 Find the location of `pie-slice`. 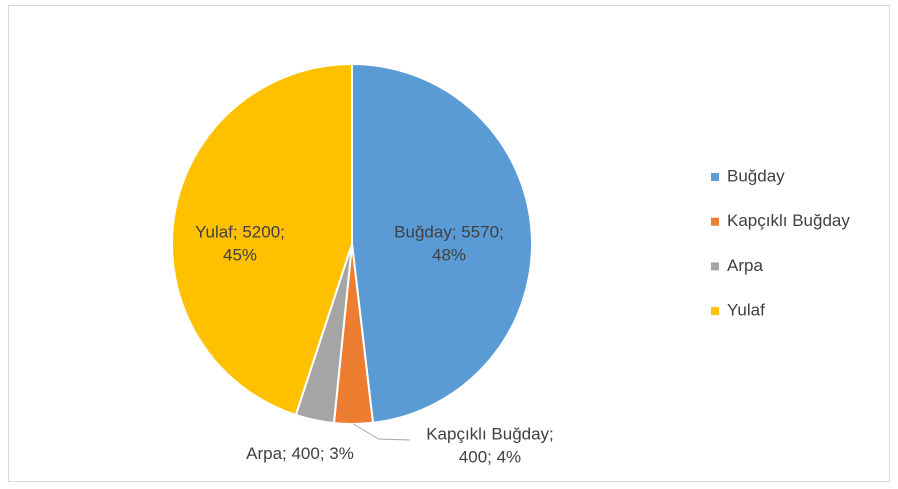

pie-slice is located at coordinates (262, 239).